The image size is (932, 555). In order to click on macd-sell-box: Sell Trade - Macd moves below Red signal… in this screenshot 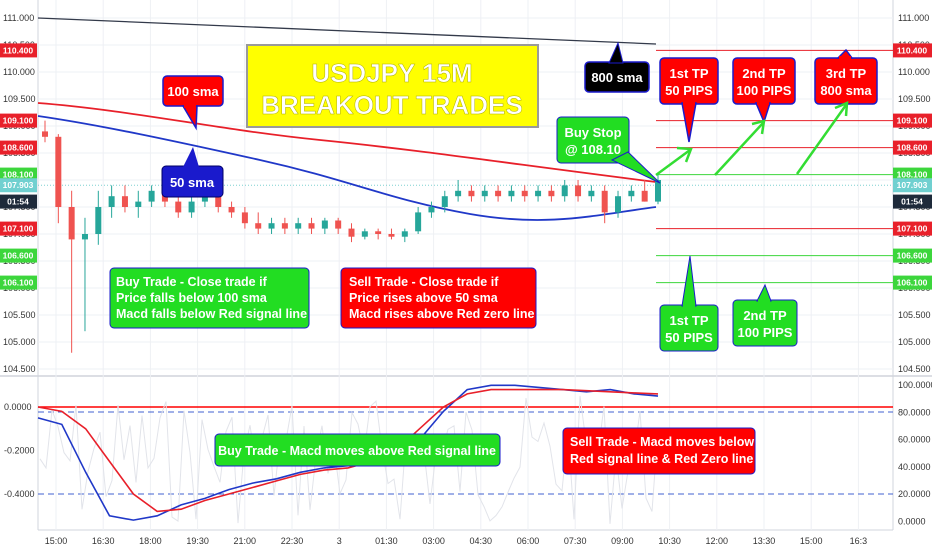, I will do `click(659, 451)`.